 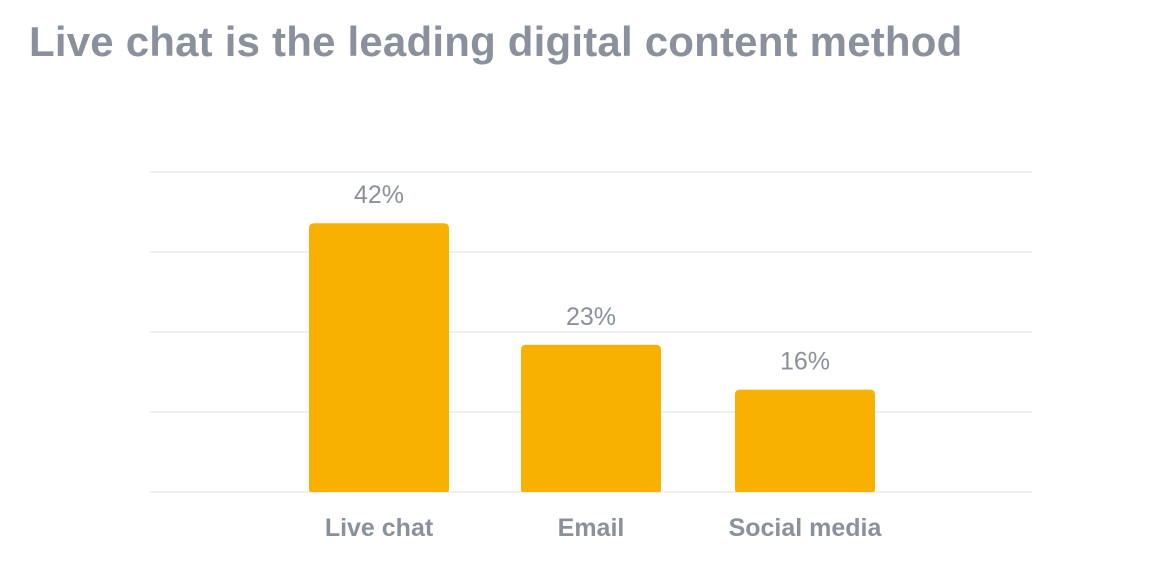 I want to click on category-label: Email, so click(x=591, y=528).